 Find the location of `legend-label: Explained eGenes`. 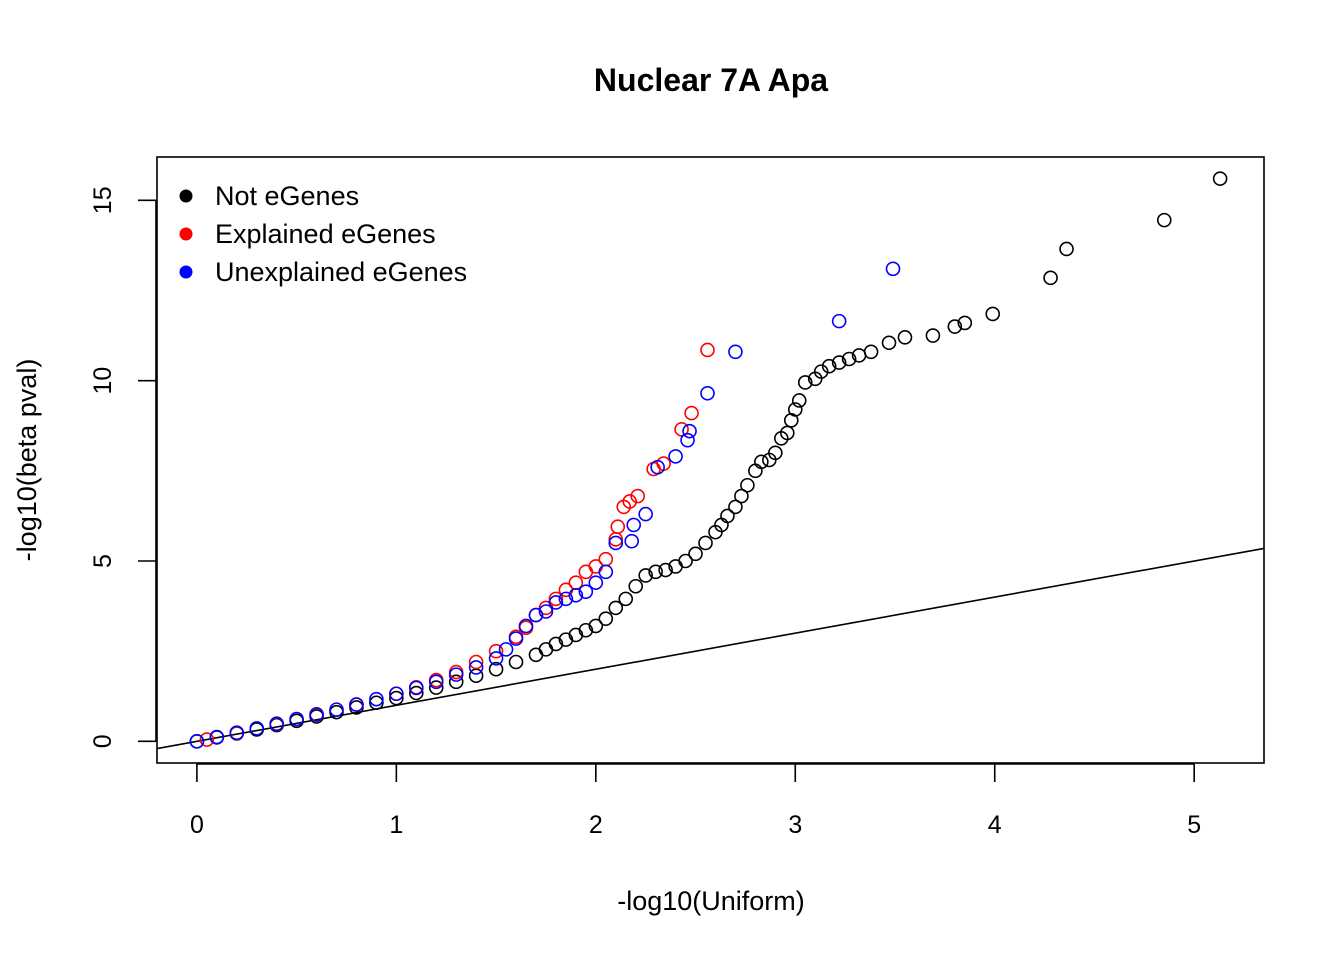

legend-label: Explained eGenes is located at coordinates (325, 234).